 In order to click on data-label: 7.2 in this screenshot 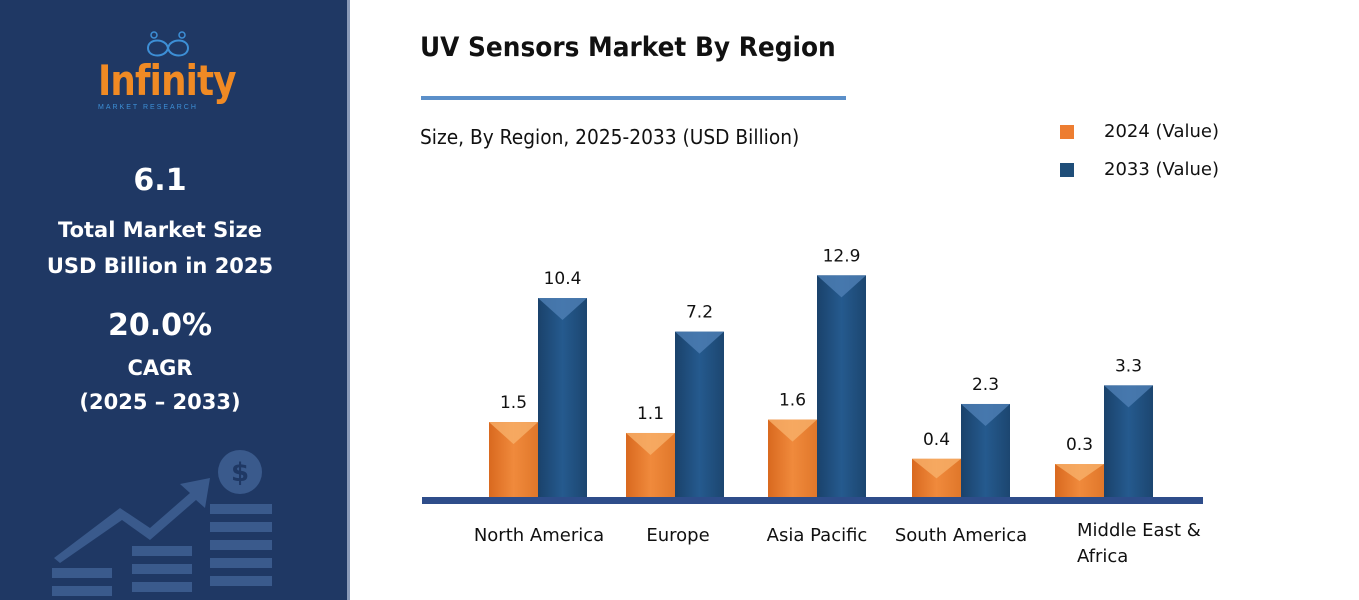, I will do `click(699, 313)`.